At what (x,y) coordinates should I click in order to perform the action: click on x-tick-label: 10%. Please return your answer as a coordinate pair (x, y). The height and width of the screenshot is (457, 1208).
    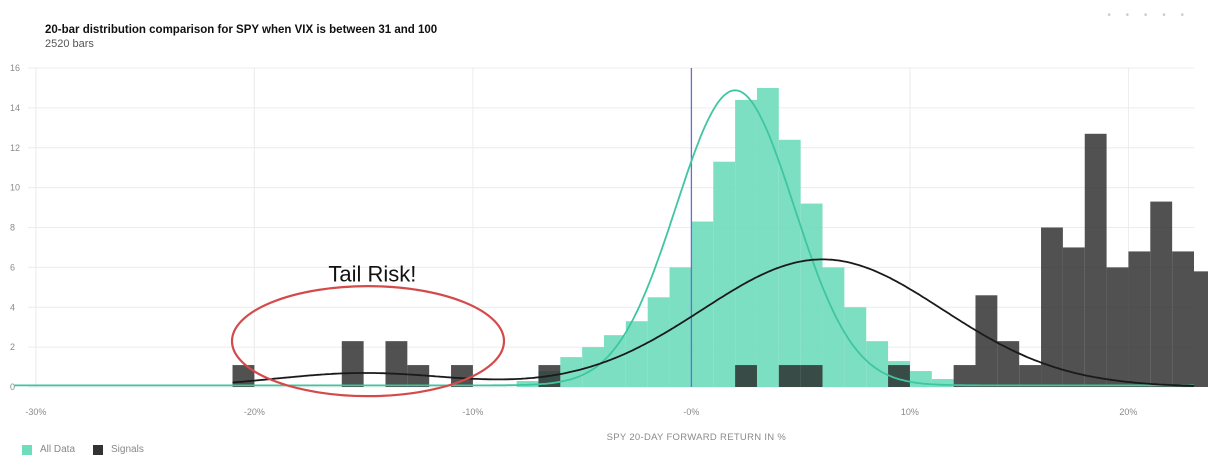
    Looking at the image, I should click on (910, 412).